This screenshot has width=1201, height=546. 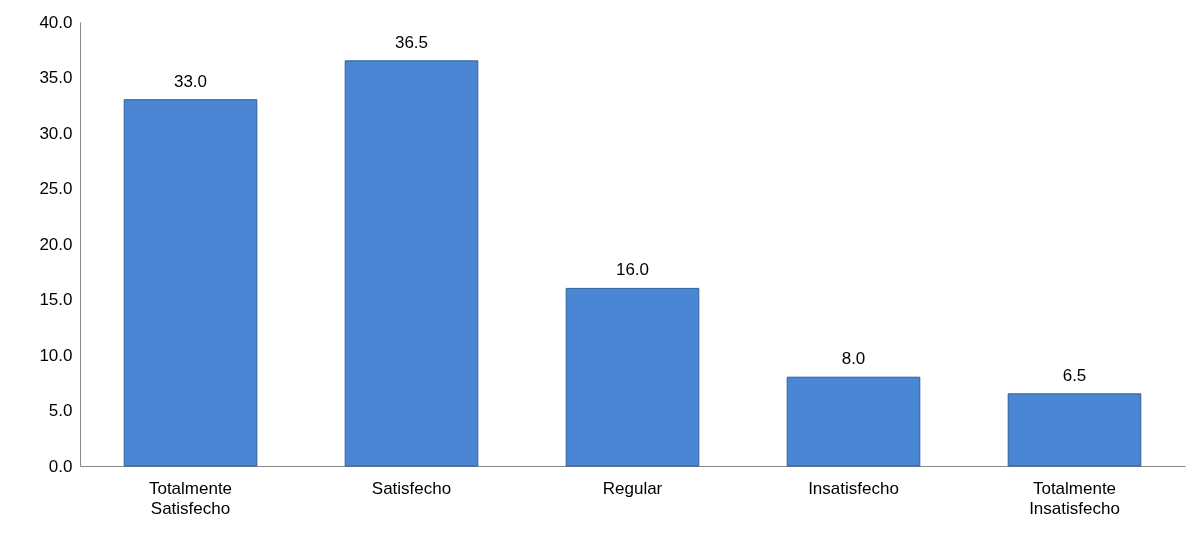 I want to click on x-tick-label: Totalmente Insatisfecho, so click(x=1074, y=498).